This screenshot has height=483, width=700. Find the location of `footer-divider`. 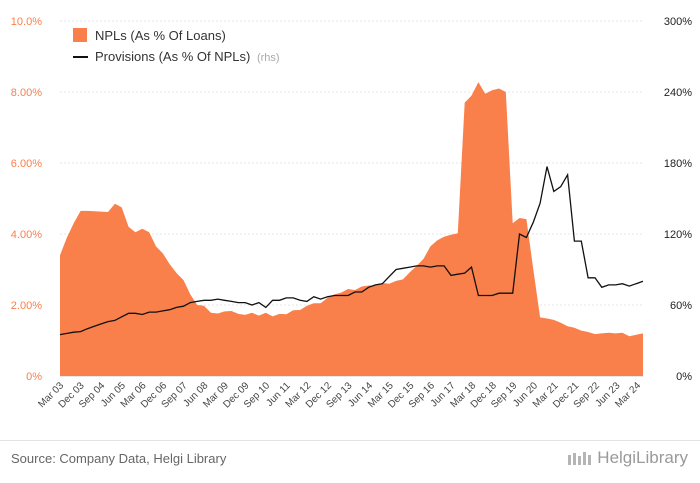

footer-divider is located at coordinates (350, 440).